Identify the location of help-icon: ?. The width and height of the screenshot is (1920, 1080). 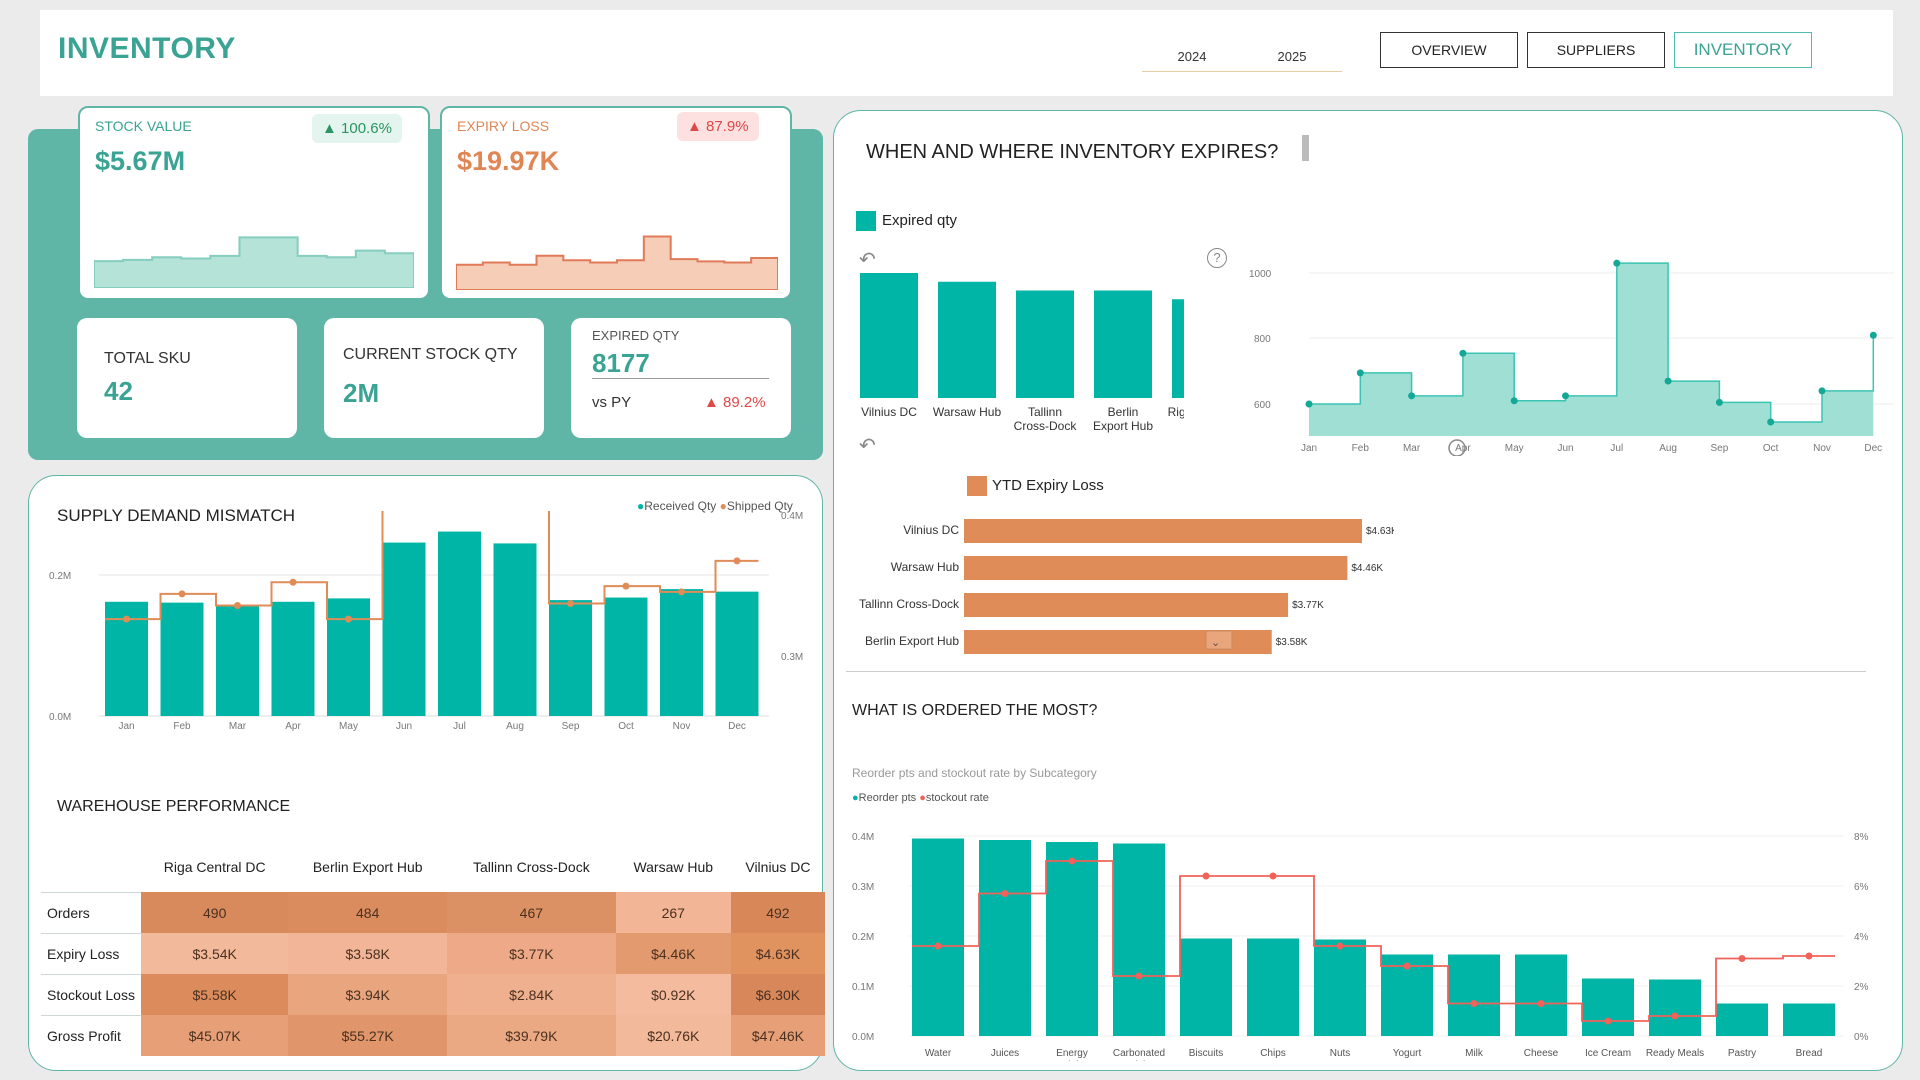
(1217, 258).